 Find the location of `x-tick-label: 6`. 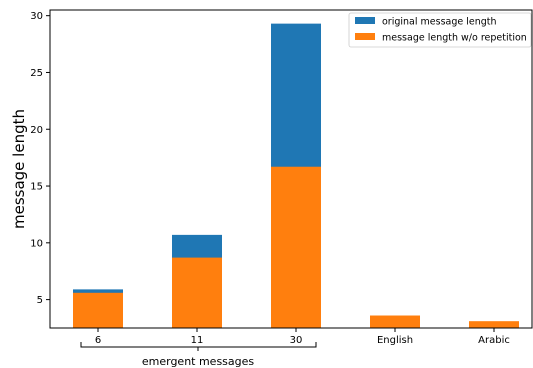

x-tick-label: 6 is located at coordinates (98, 340).